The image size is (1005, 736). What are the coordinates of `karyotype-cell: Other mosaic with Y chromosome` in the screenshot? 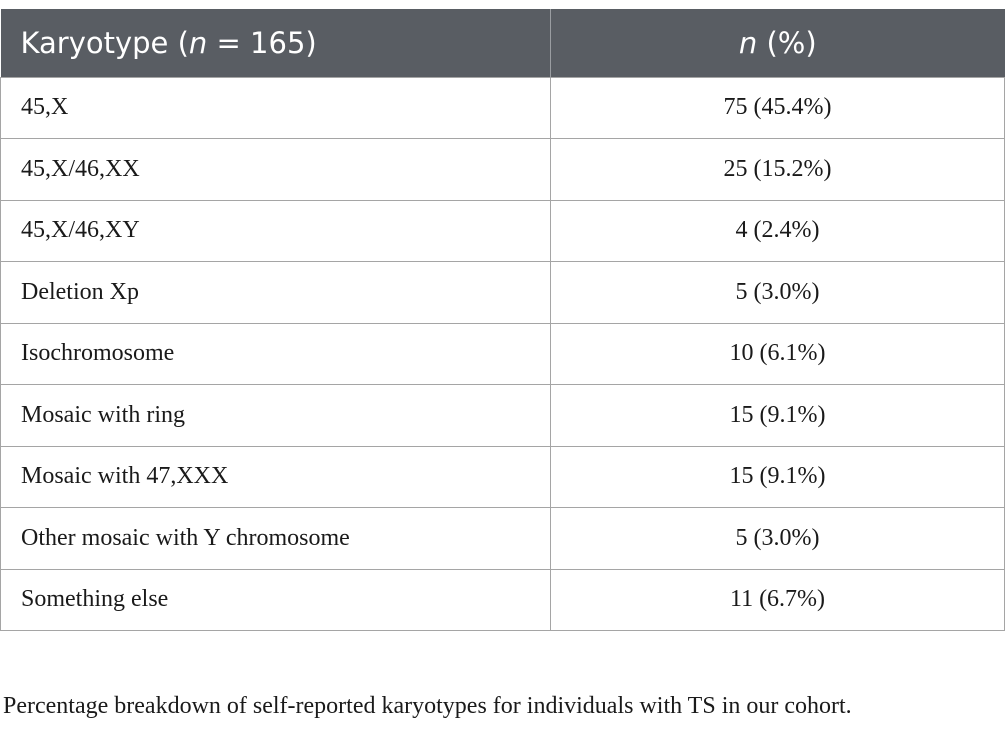 It's located at (275, 538).